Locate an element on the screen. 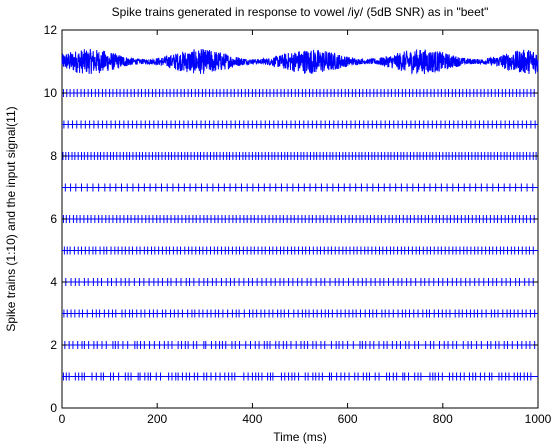 Image resolution: width=559 pixels, height=447 pixels. x-tick-label: 800 is located at coordinates (443, 419).